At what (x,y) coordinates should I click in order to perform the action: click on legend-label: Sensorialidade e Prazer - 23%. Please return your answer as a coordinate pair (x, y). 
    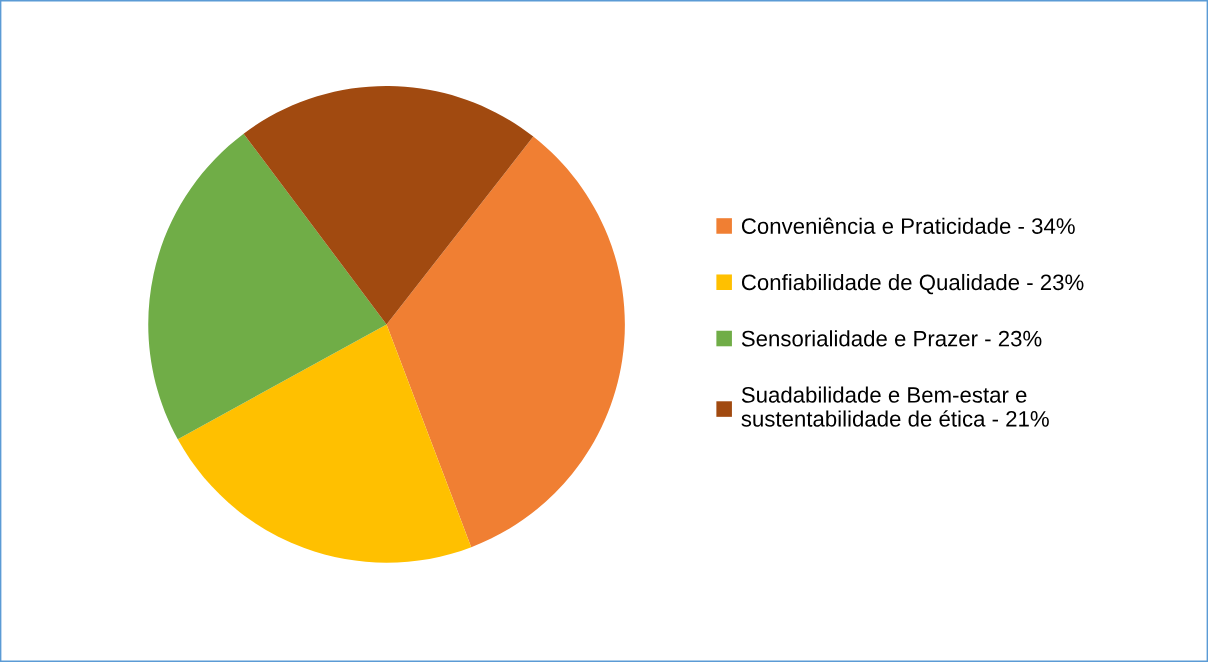
    Looking at the image, I should click on (891, 338).